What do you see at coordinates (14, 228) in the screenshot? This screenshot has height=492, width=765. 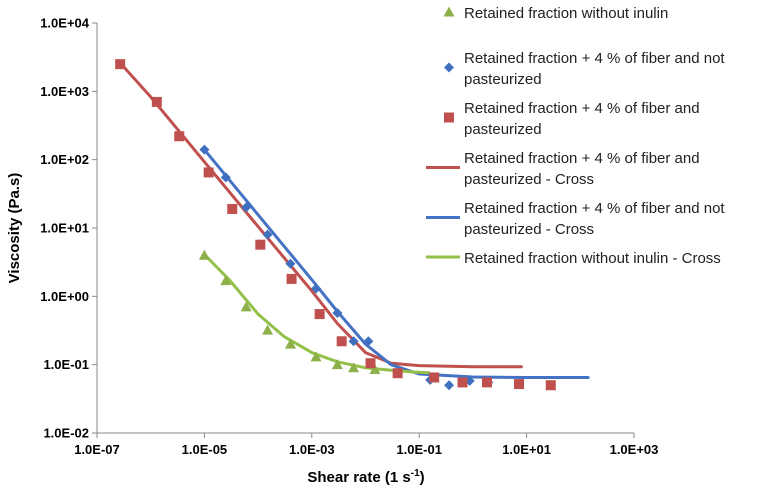 I see `y-axis-title: Viscosity (Pa.s)` at bounding box center [14, 228].